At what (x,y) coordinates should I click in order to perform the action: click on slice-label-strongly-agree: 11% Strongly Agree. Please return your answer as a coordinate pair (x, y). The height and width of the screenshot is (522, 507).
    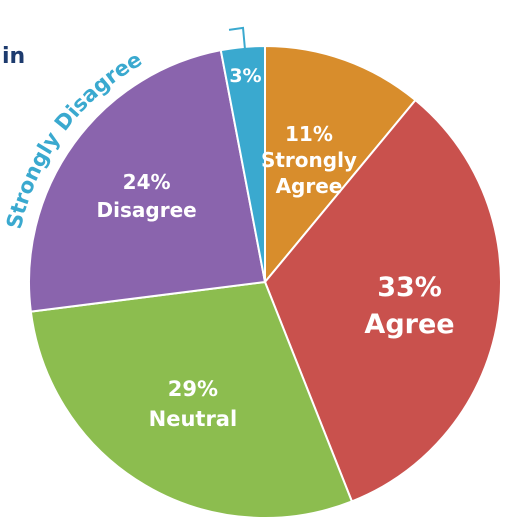
    Looking at the image, I should click on (309, 160).